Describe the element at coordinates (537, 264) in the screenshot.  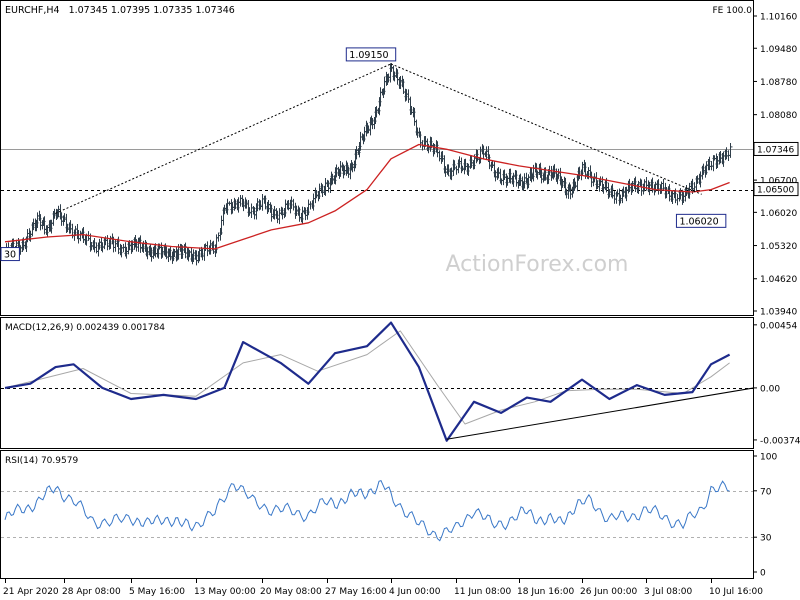
I see `watermark: ActionForex.com` at that location.